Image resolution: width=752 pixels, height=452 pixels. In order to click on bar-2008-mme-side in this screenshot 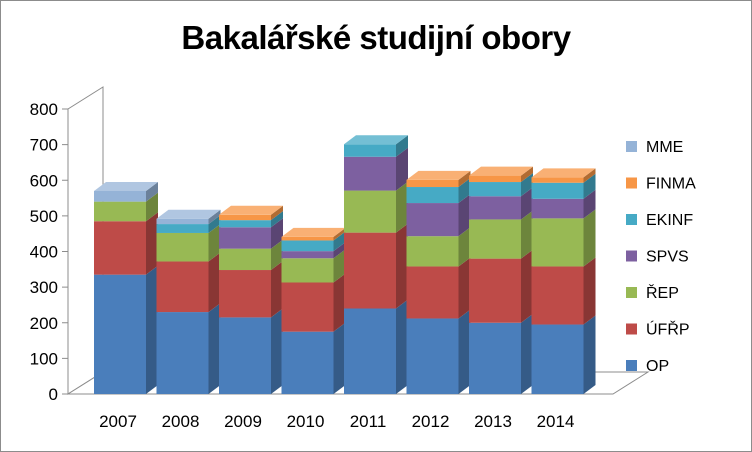, I will do `click(214, 217)`.